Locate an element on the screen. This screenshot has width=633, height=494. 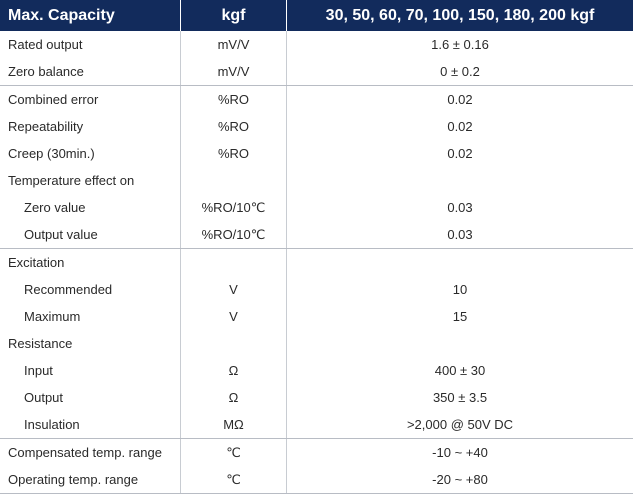
parameter-label: Resistance is located at coordinates (90, 343).